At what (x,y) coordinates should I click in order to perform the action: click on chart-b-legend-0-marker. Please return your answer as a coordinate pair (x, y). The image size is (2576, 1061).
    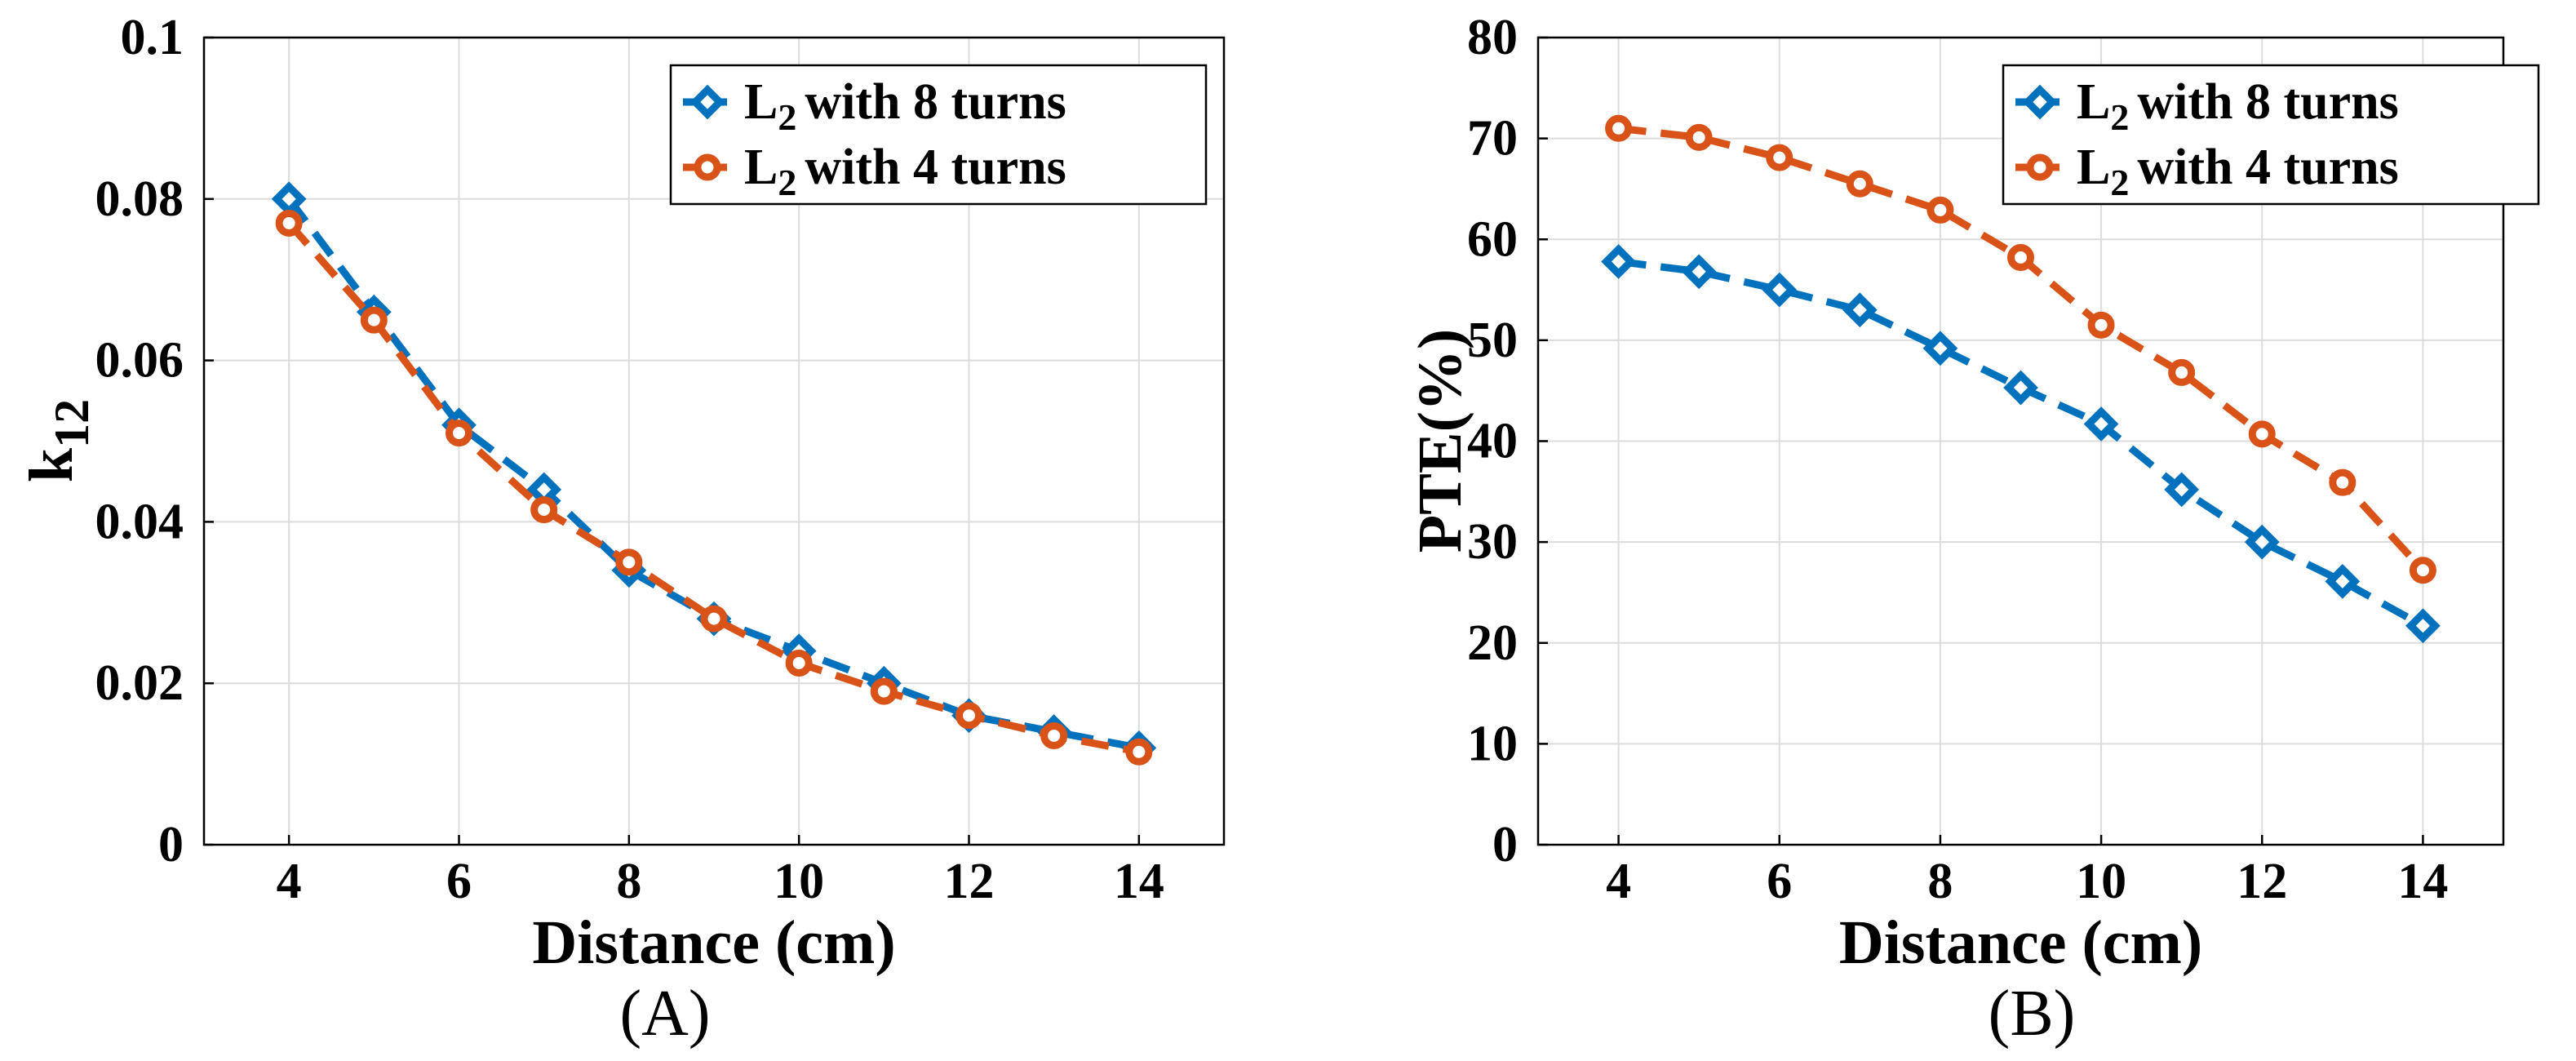
    Looking at the image, I should click on (2040, 102).